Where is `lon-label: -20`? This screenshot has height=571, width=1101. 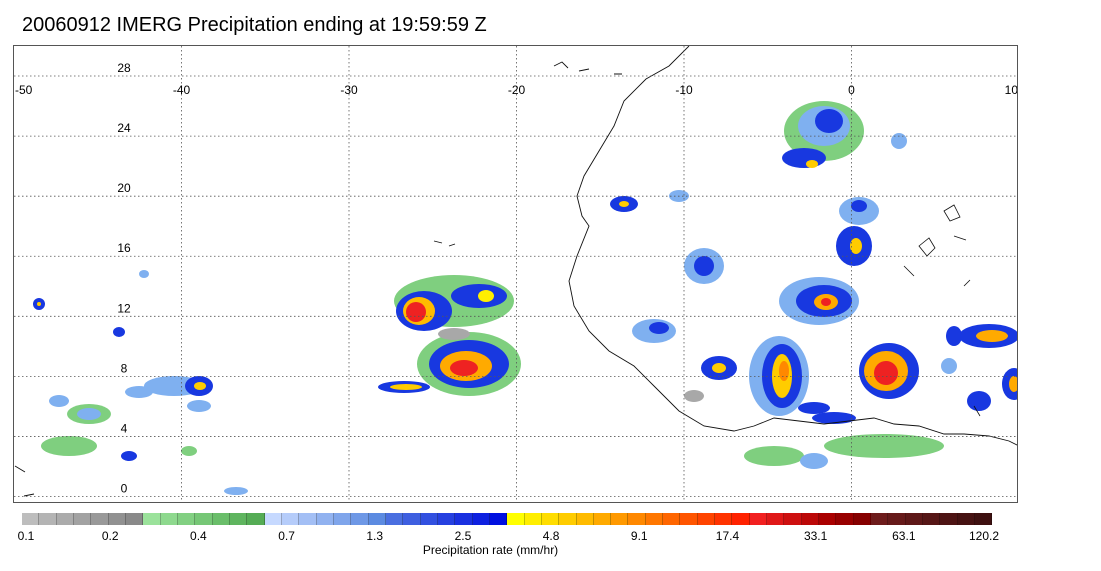
lon-label: -20 is located at coordinates (517, 90).